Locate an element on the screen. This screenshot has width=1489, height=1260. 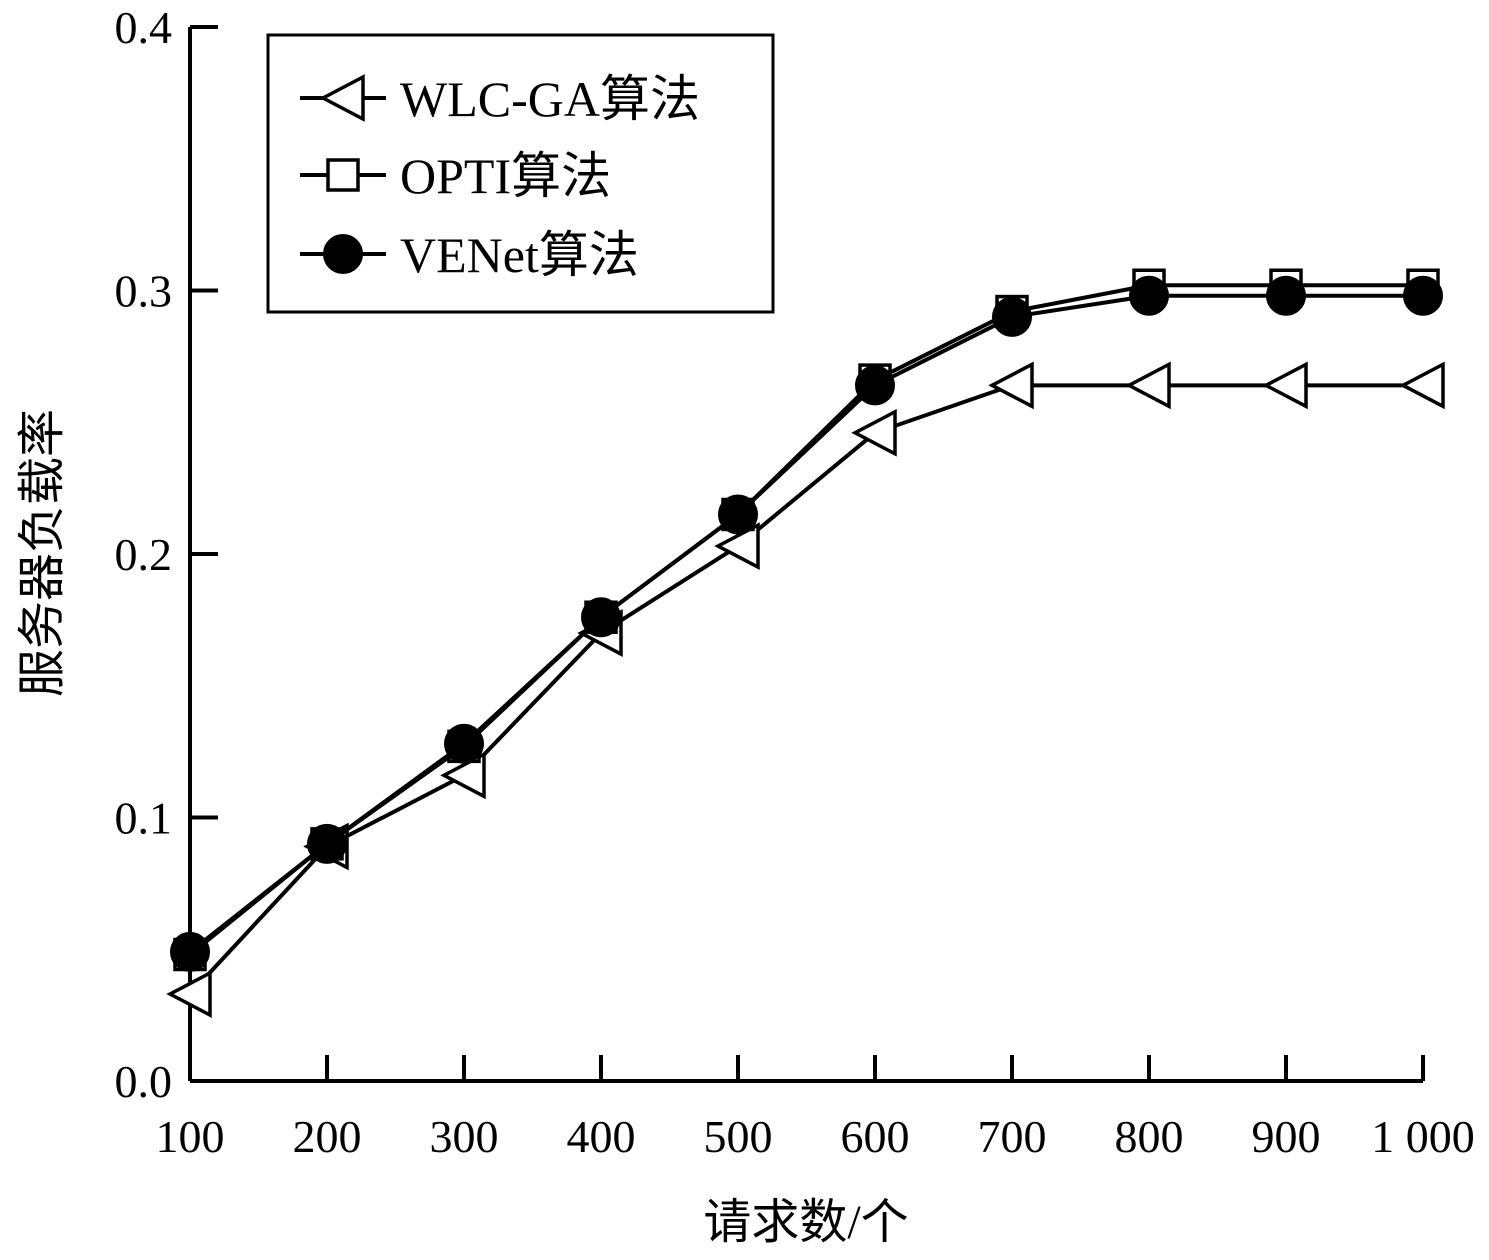
x-axis-title: 请求数/个 is located at coordinates (805, 1222).